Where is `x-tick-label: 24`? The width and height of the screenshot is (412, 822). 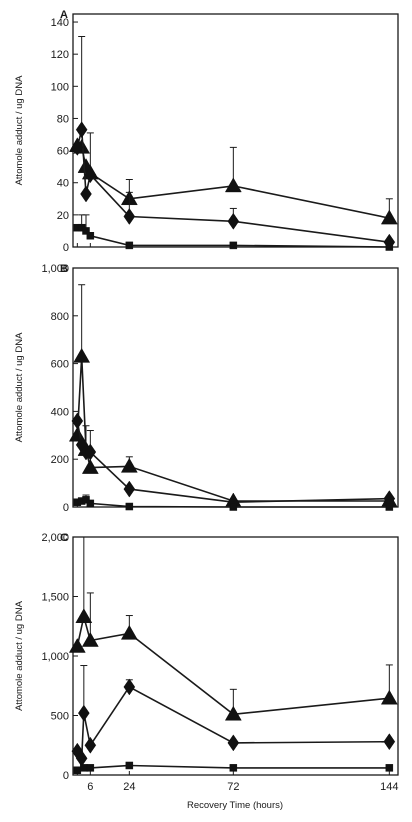
x-tick-label: 24 is located at coordinates (129, 787).